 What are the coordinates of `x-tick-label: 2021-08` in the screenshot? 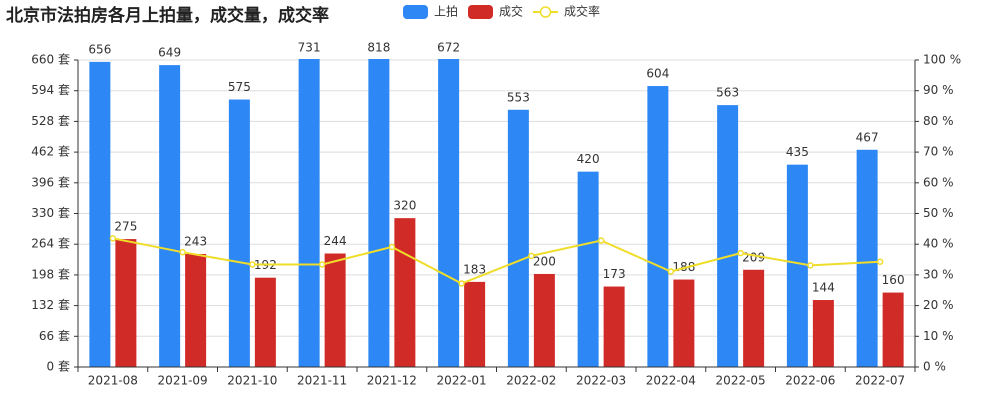 It's located at (113, 381).